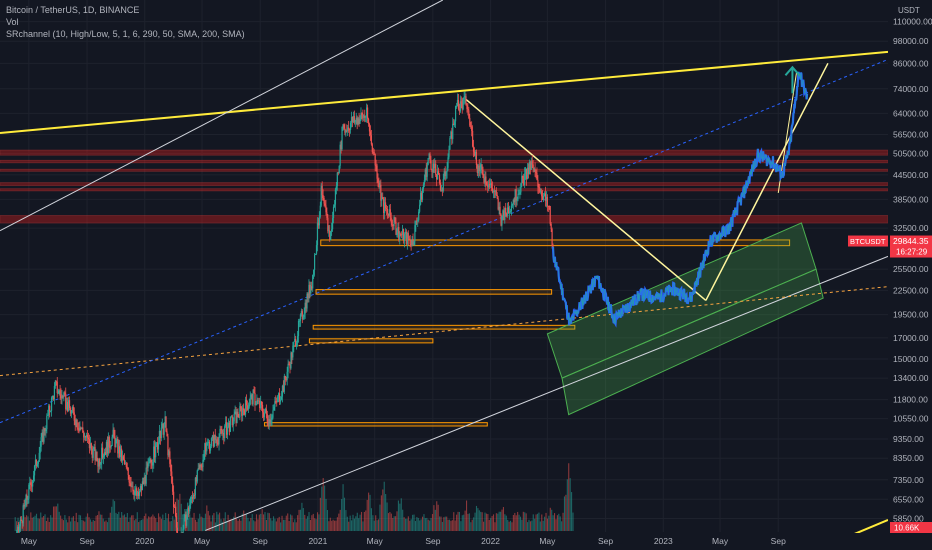 The width and height of the screenshot is (932, 550). Describe the element at coordinates (692, 342) in the screenshot. I see `green-channel-lower-band` at that location.